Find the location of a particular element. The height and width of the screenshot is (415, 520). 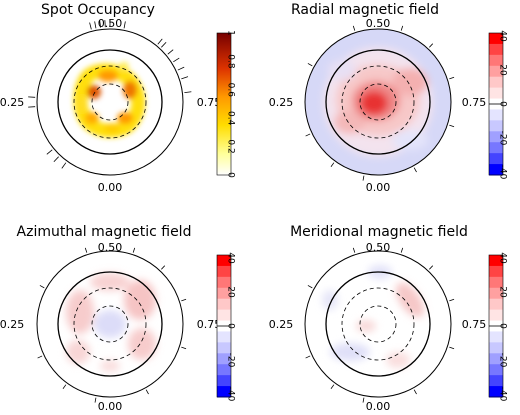

azimuthal-field-map is located at coordinates (111, 322).